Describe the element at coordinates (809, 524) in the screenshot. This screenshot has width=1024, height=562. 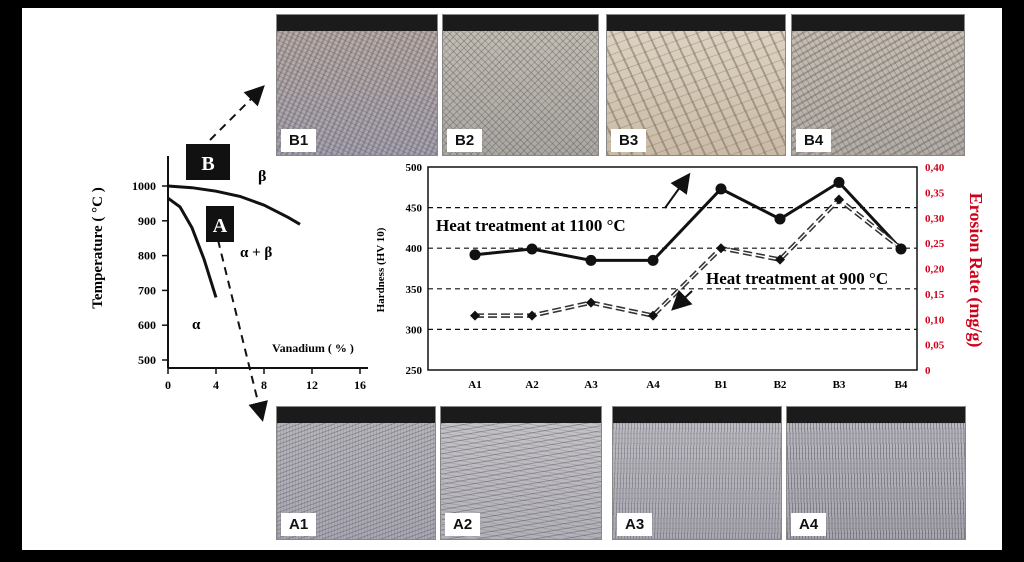
I see `micrograph-label: A4` at that location.